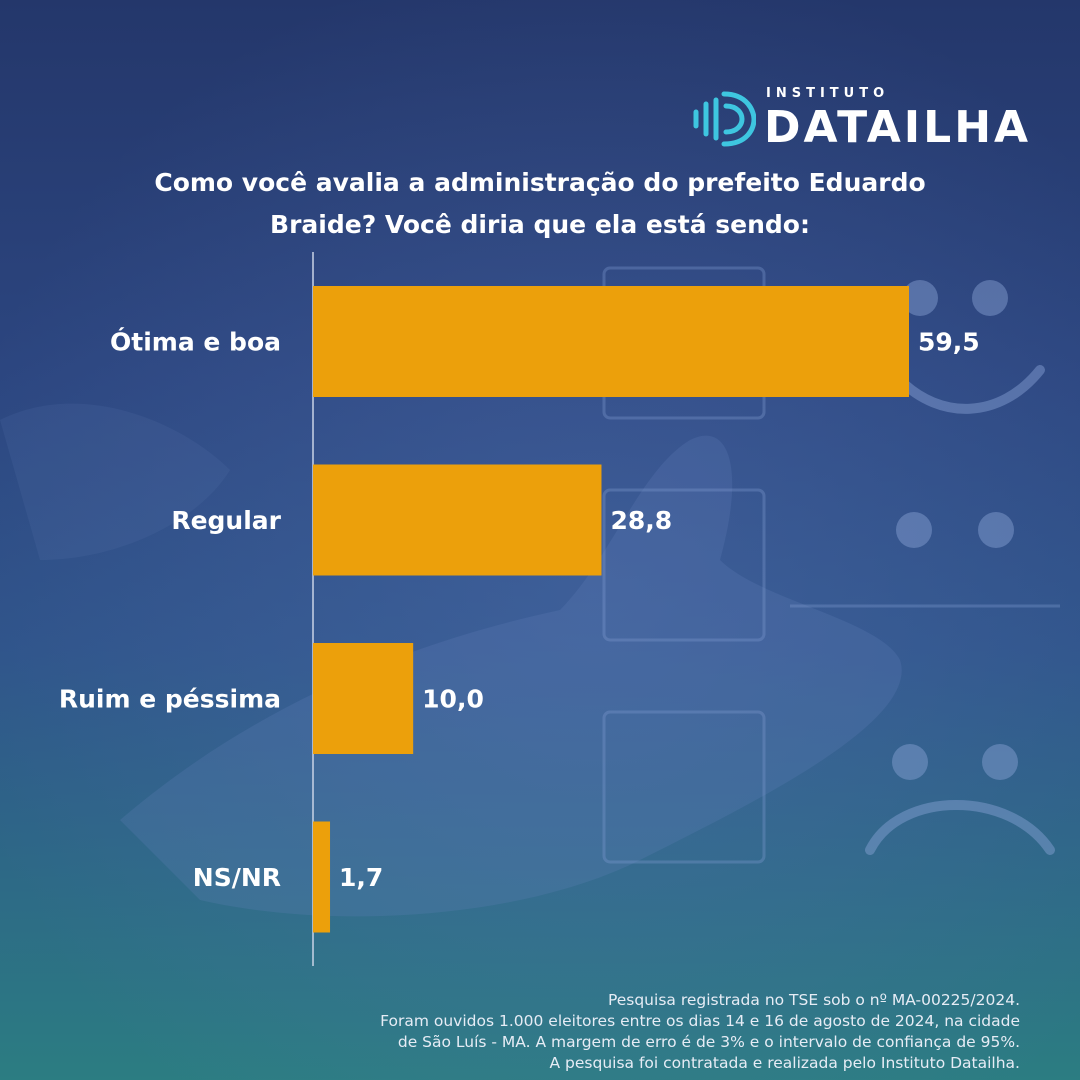  Describe the element at coordinates (724, 119) in the screenshot. I see `logo-mark-icon` at that location.